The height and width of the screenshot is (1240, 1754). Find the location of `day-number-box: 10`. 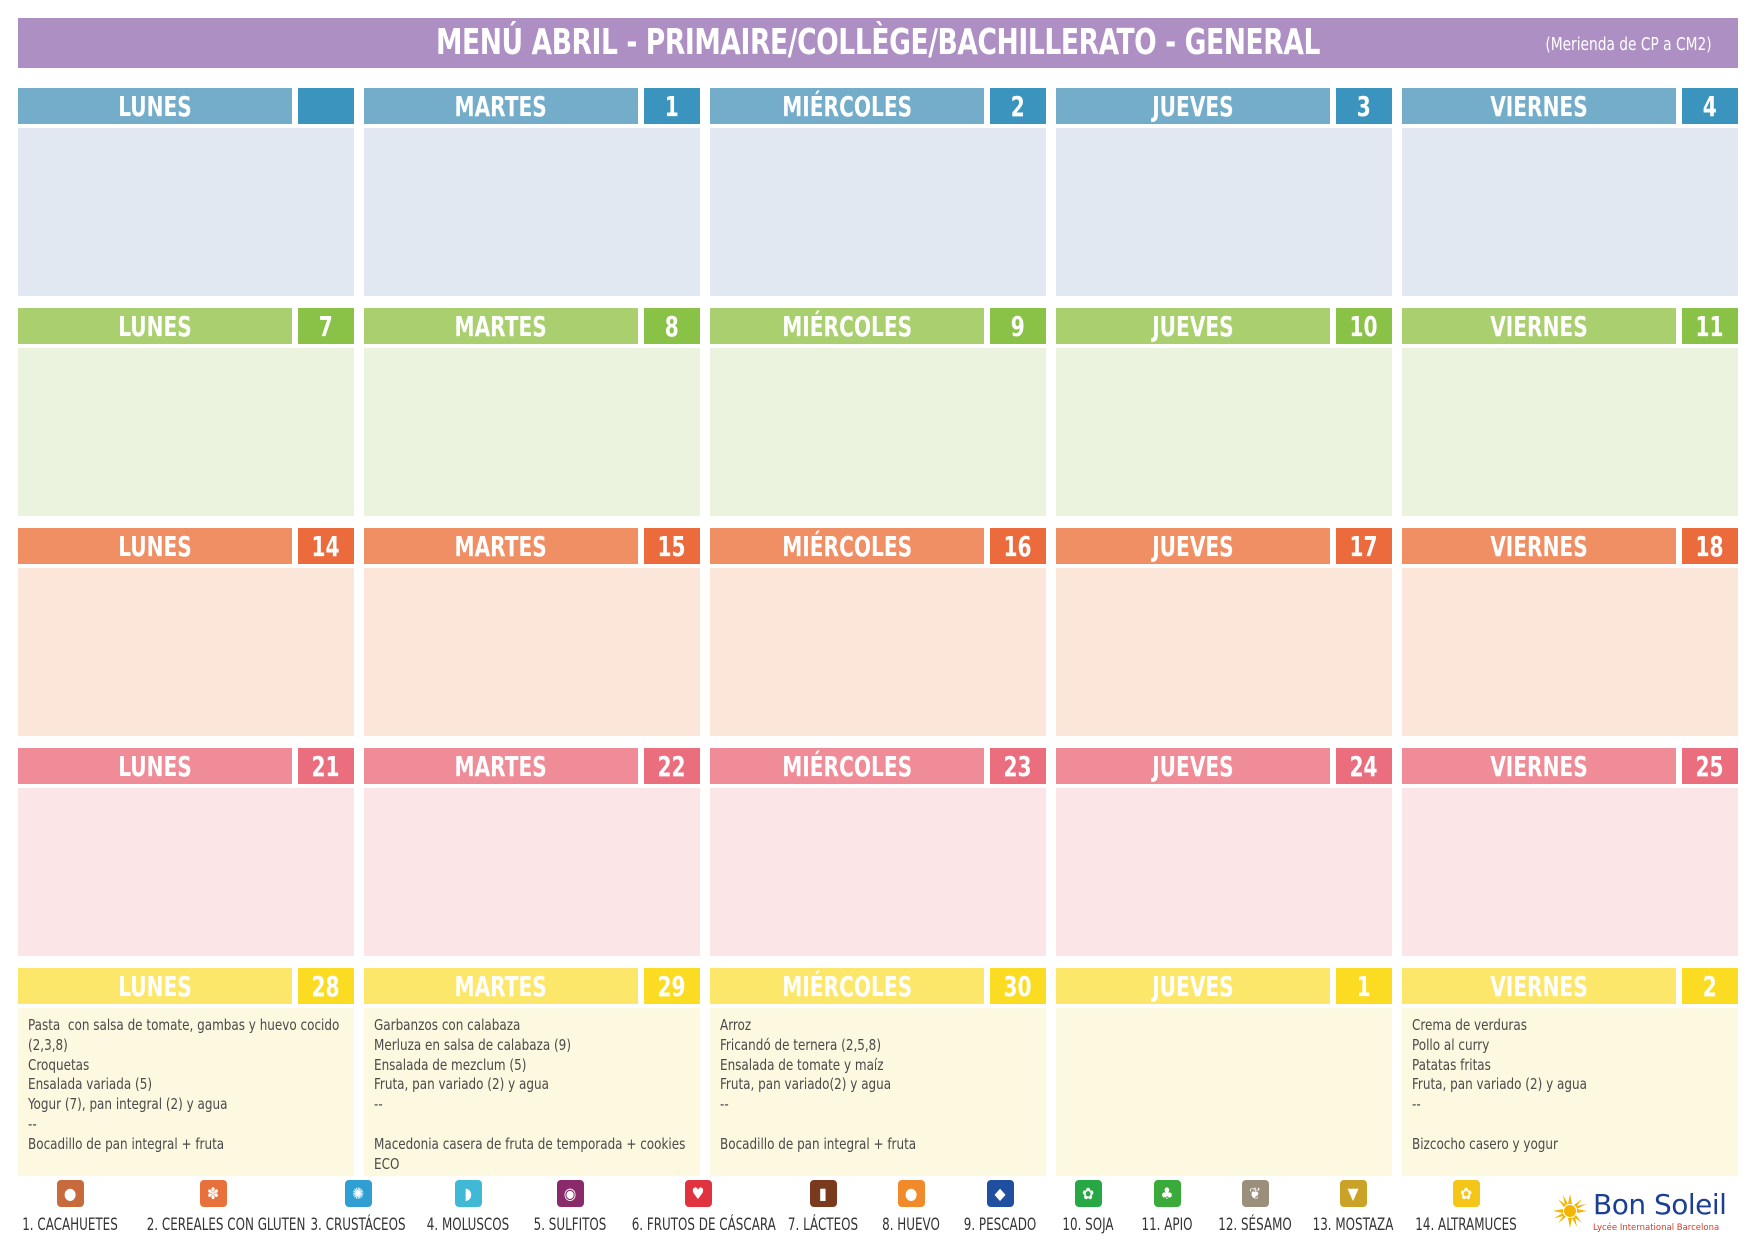

day-number-box: 10 is located at coordinates (1364, 326).